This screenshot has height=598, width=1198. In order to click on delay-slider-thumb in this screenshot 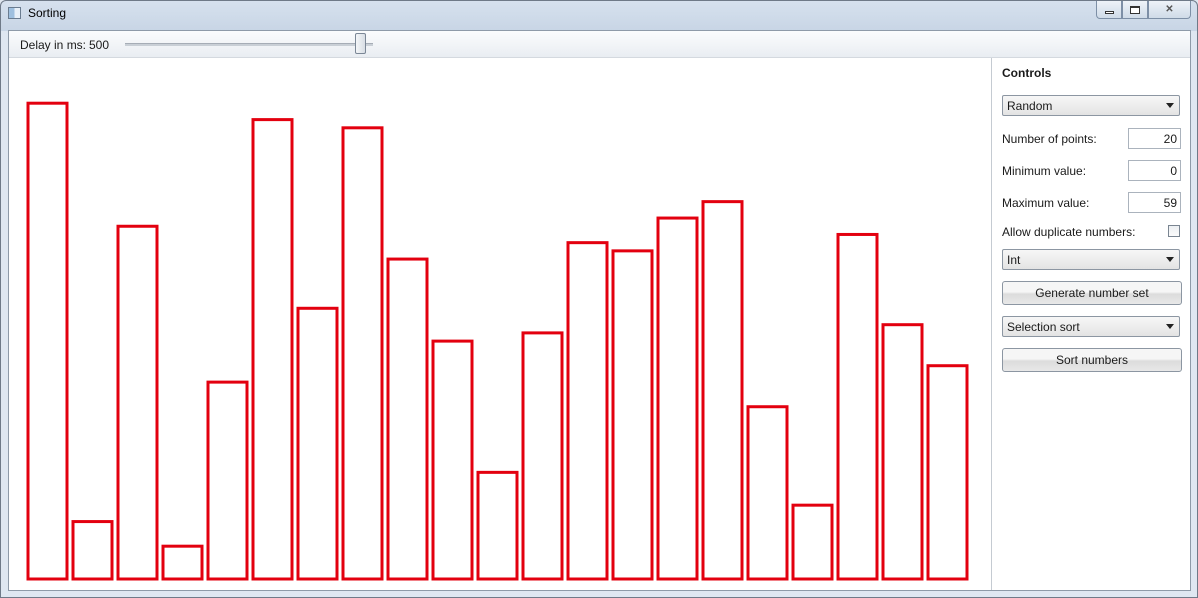, I will do `click(360, 43)`.